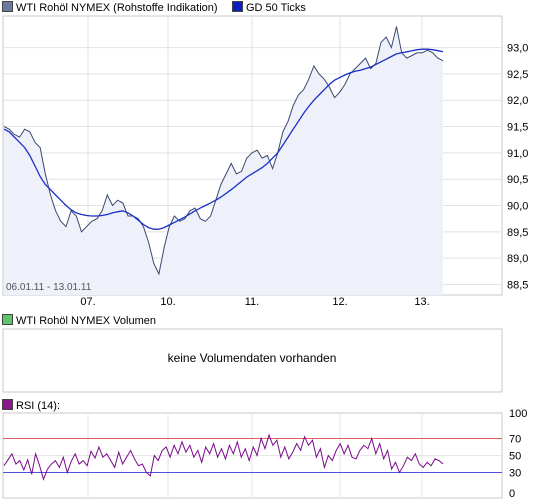 This screenshot has width=545, height=502. I want to click on price-x-tick-label: 07., so click(87, 302).